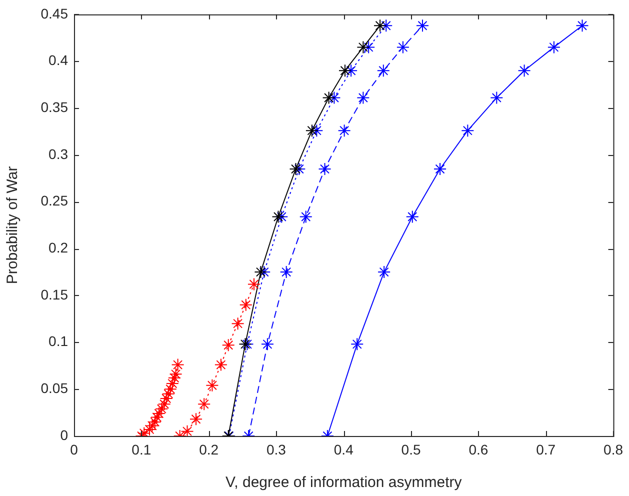 The width and height of the screenshot is (629, 496). Describe the element at coordinates (344, 449) in the screenshot. I see `x-tick-label: 0.4` at that location.